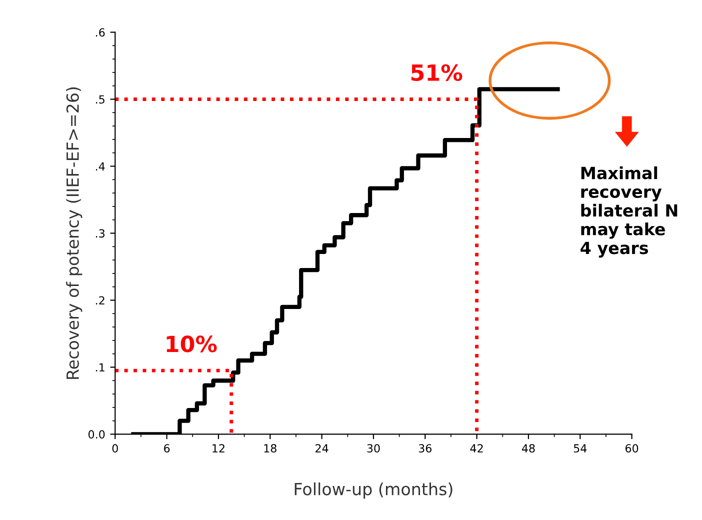 This screenshot has height=520, width=702. What do you see at coordinates (100, 32) in the screenshot?
I see `y-tick-label: .6` at bounding box center [100, 32].